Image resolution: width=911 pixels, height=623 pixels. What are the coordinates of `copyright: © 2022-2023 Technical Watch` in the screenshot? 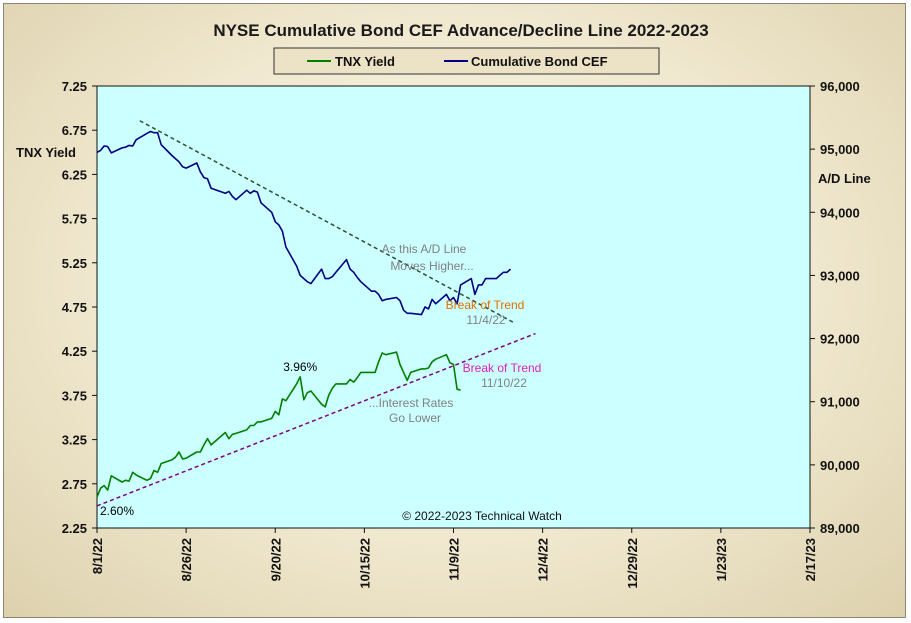 It's located at (482, 516).